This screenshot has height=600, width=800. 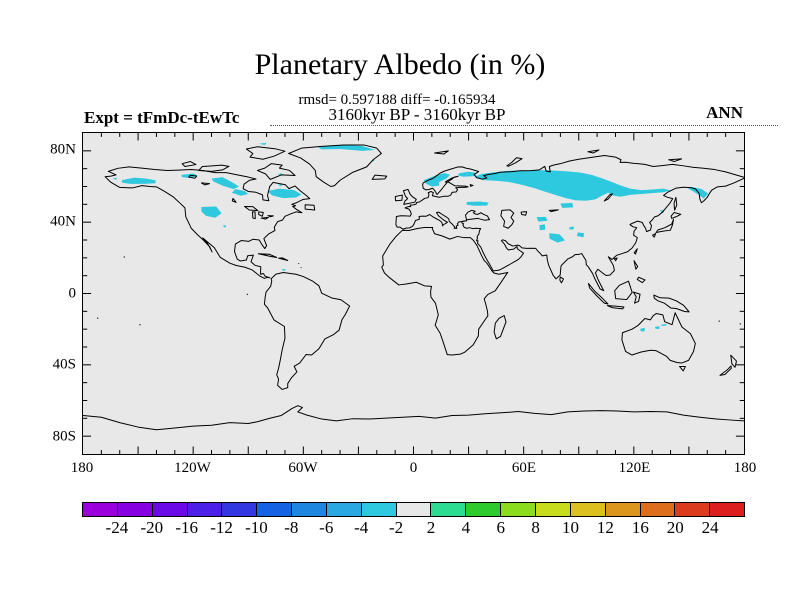 I want to click on lakes, so click(x=401, y=193).